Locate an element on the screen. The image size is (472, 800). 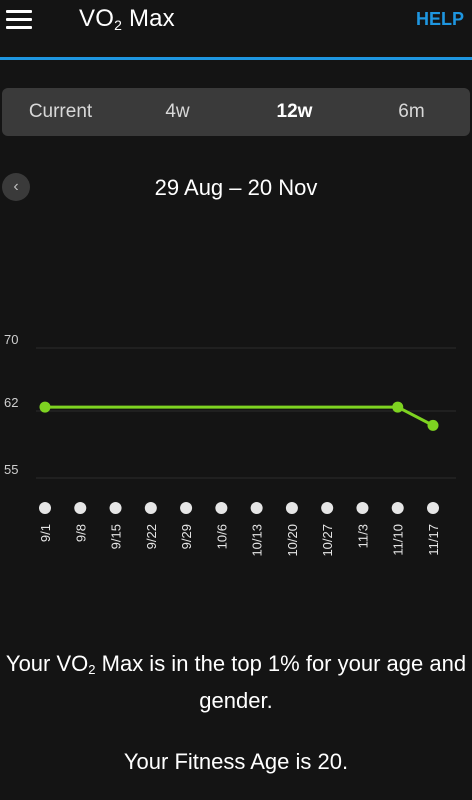
series-line is located at coordinates (239, 416).